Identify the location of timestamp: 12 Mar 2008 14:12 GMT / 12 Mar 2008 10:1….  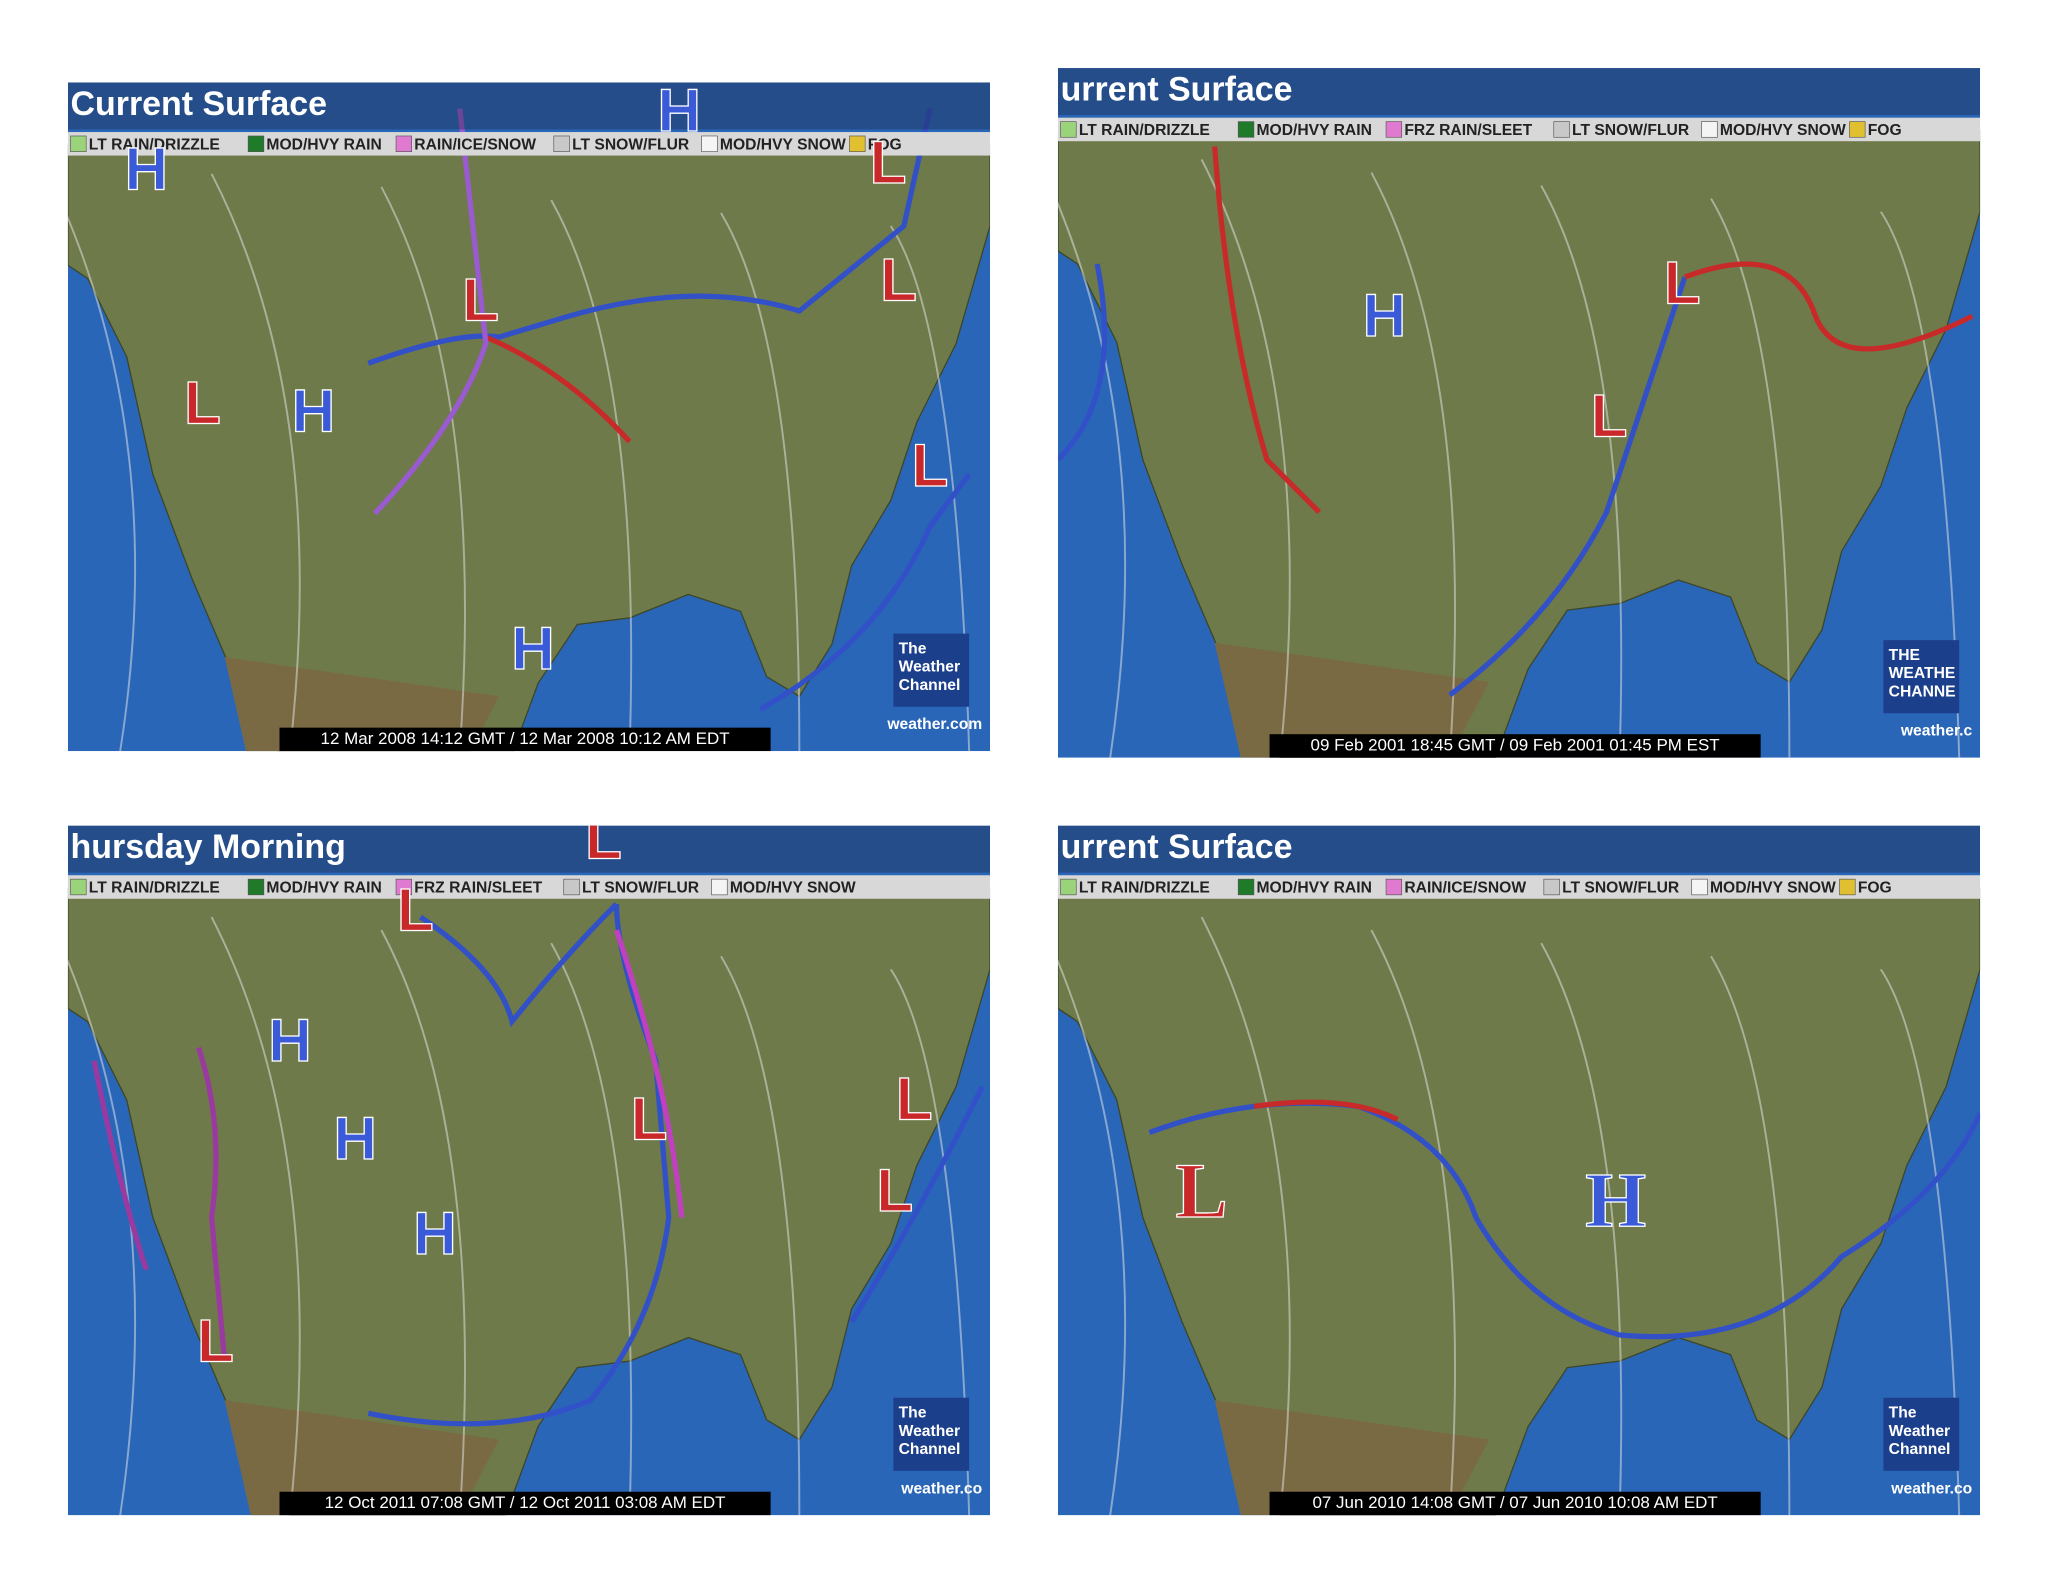
(525, 738).